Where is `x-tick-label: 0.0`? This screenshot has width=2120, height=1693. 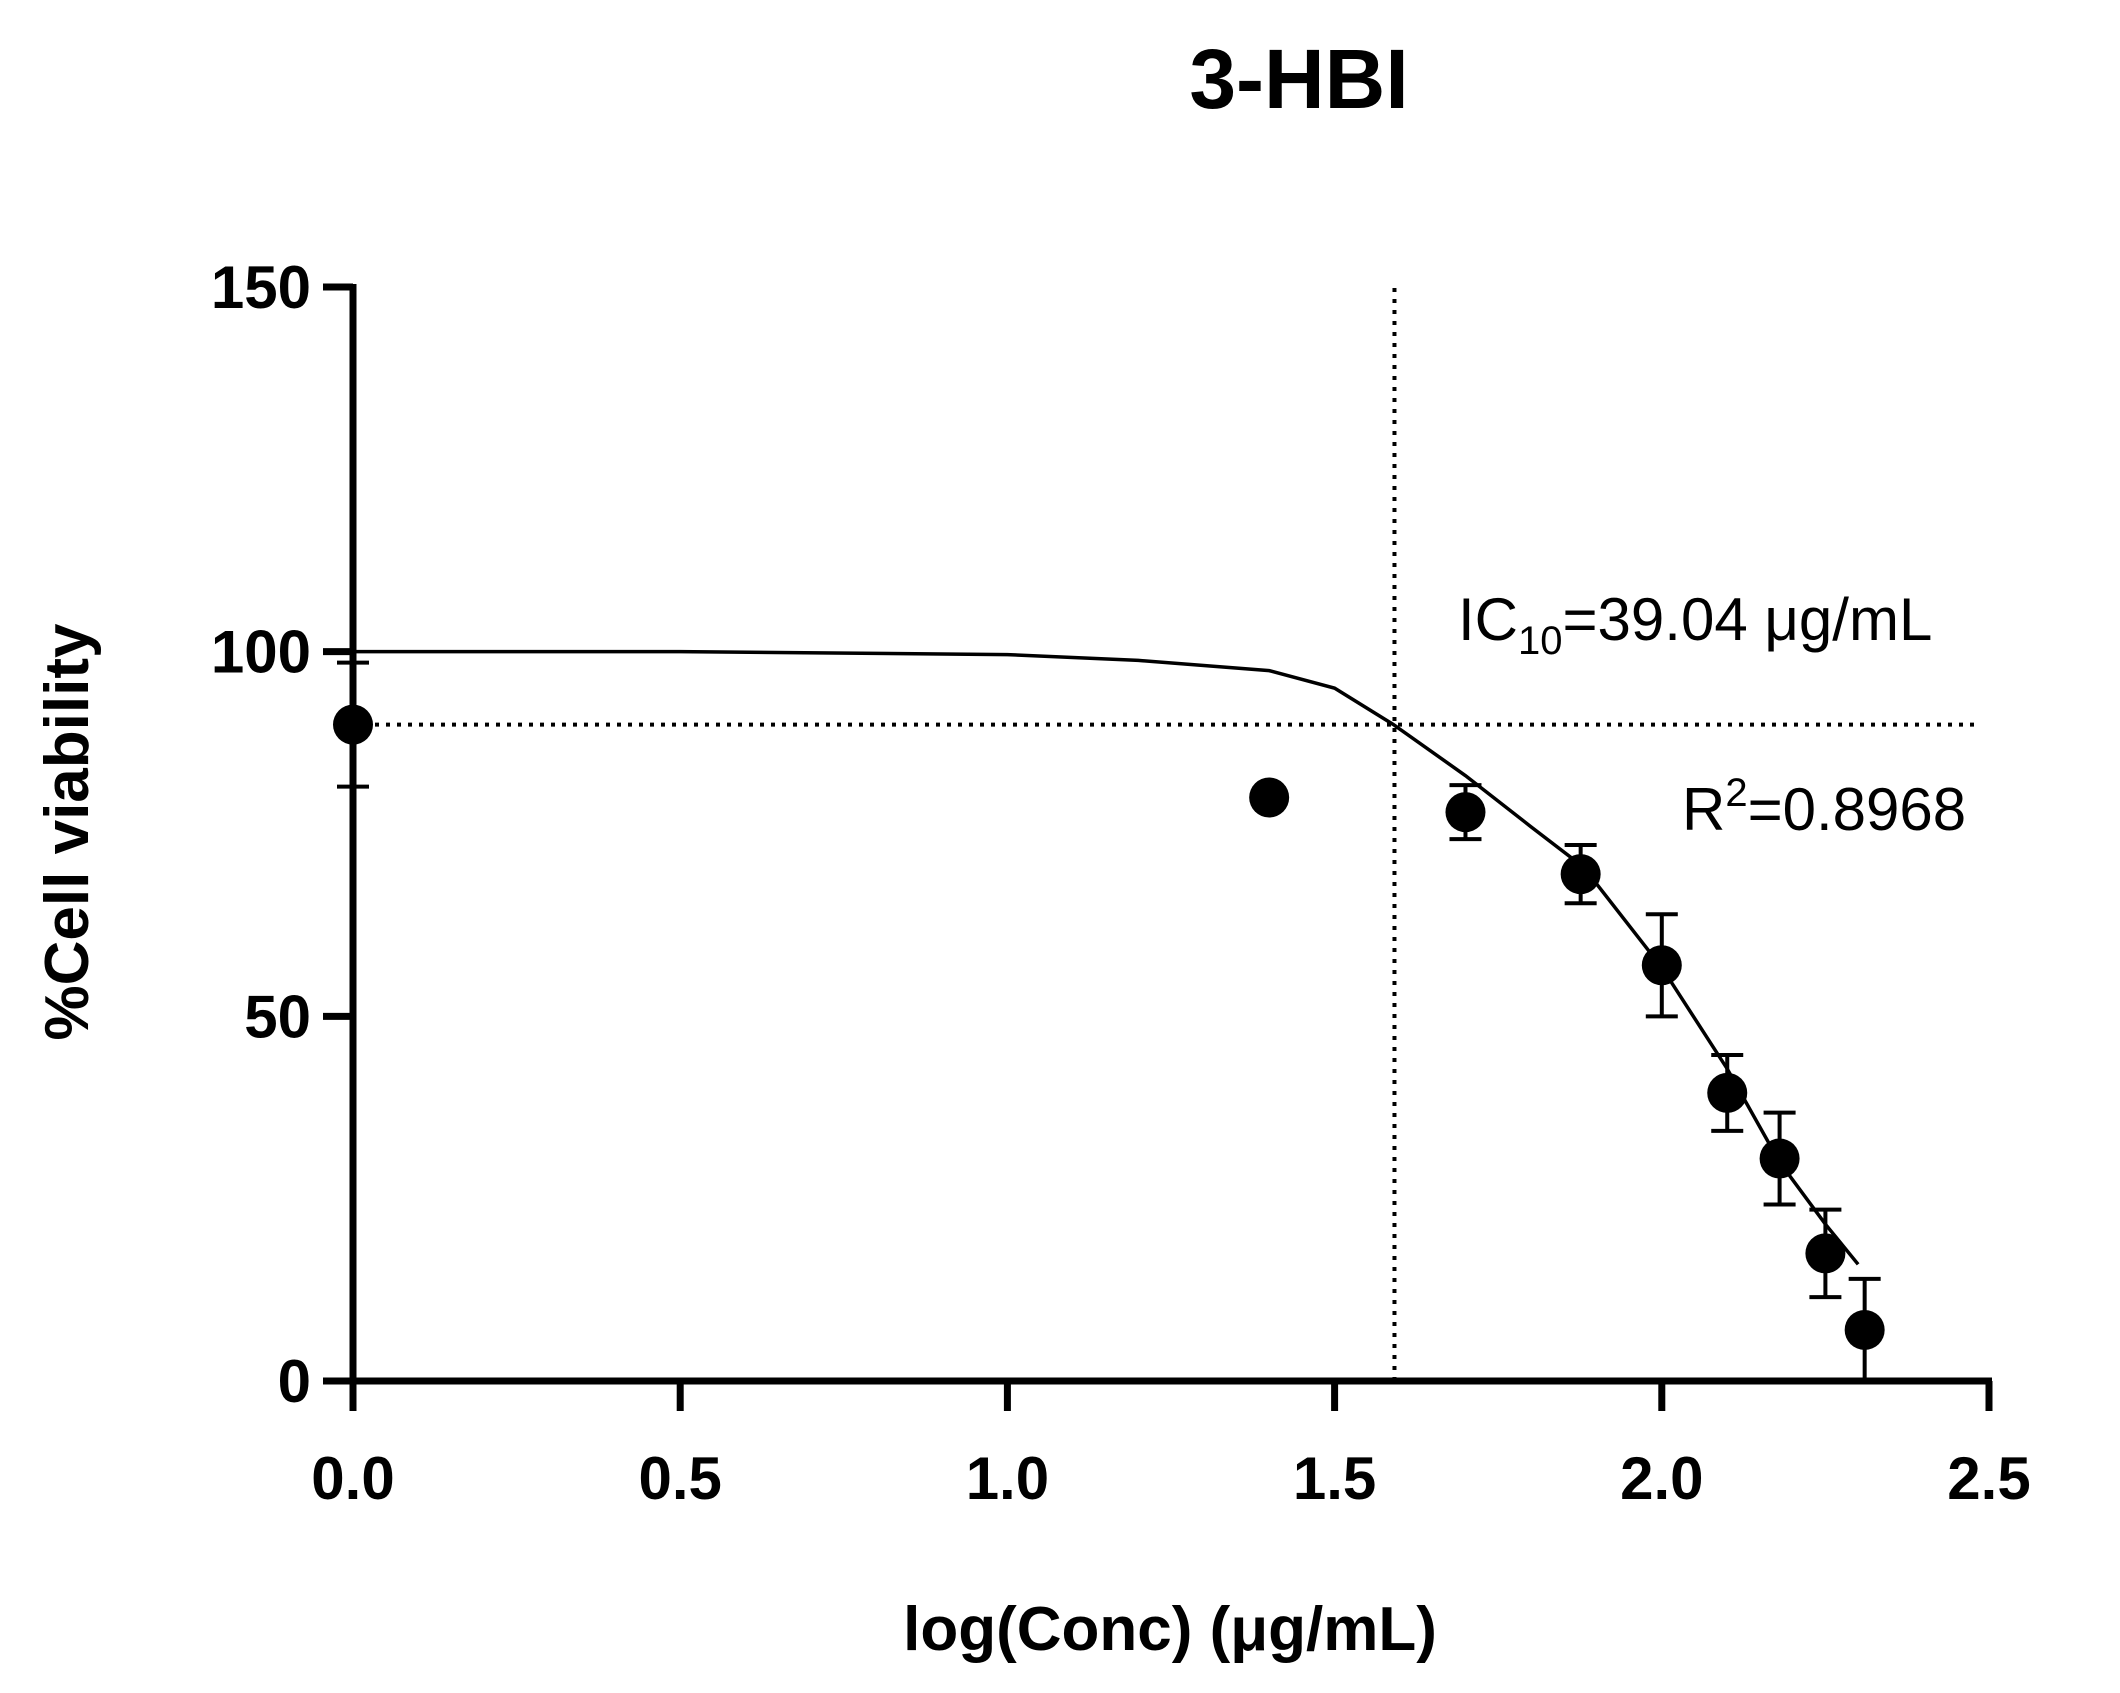
x-tick-label: 0.0 is located at coordinates (352, 1478).